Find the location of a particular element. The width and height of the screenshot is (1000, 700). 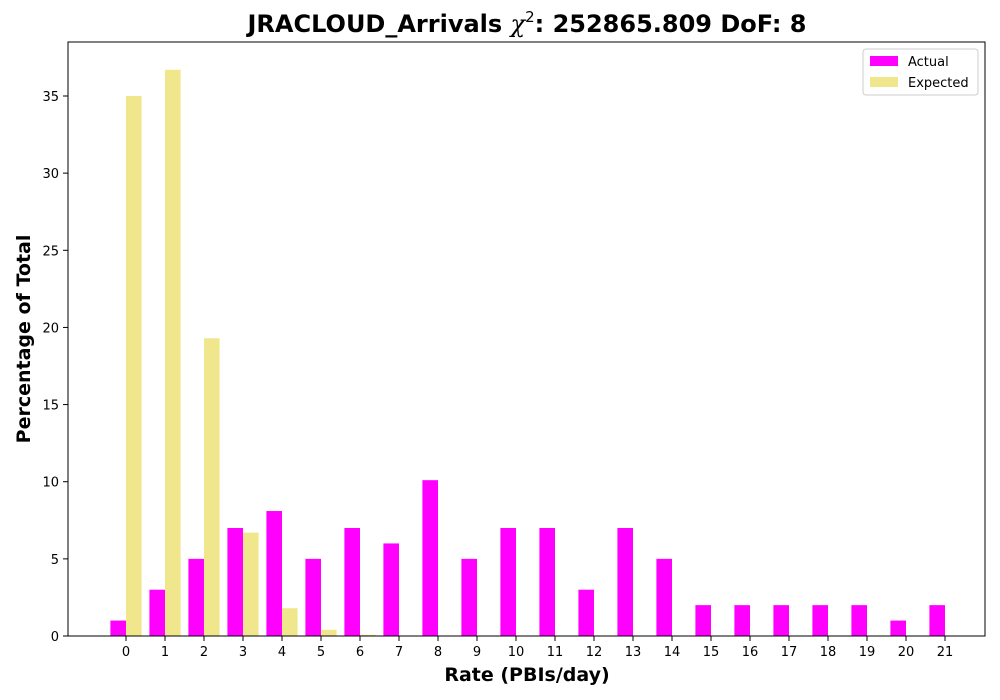

x-ticks-group: 0 1 2 3 4 5 6 7 8 9 10 11 12 13 14 15 16 17 18 19 20 21 is located at coordinates (537, 648).